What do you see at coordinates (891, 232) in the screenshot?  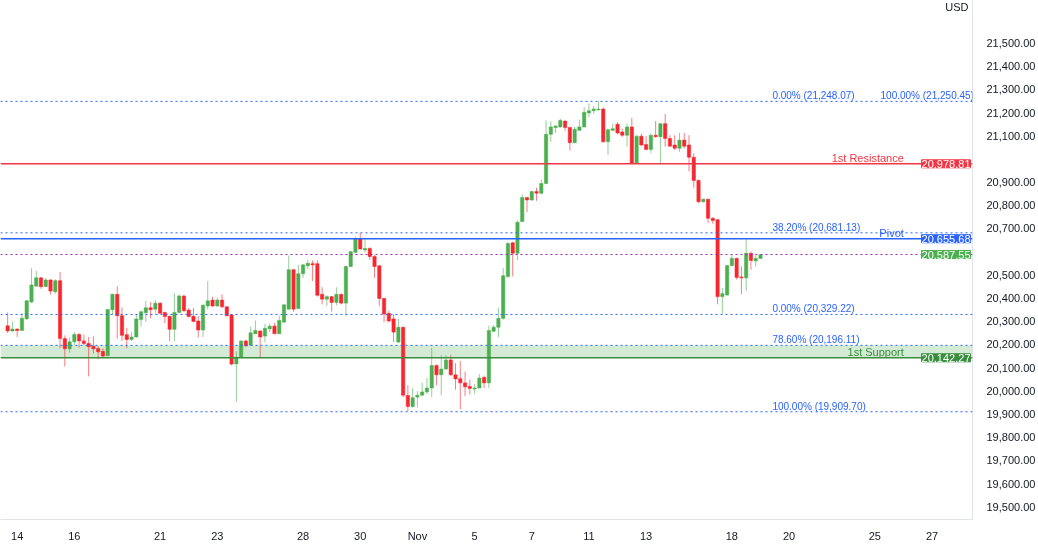 I see `ref-line-label: Pivot` at bounding box center [891, 232].